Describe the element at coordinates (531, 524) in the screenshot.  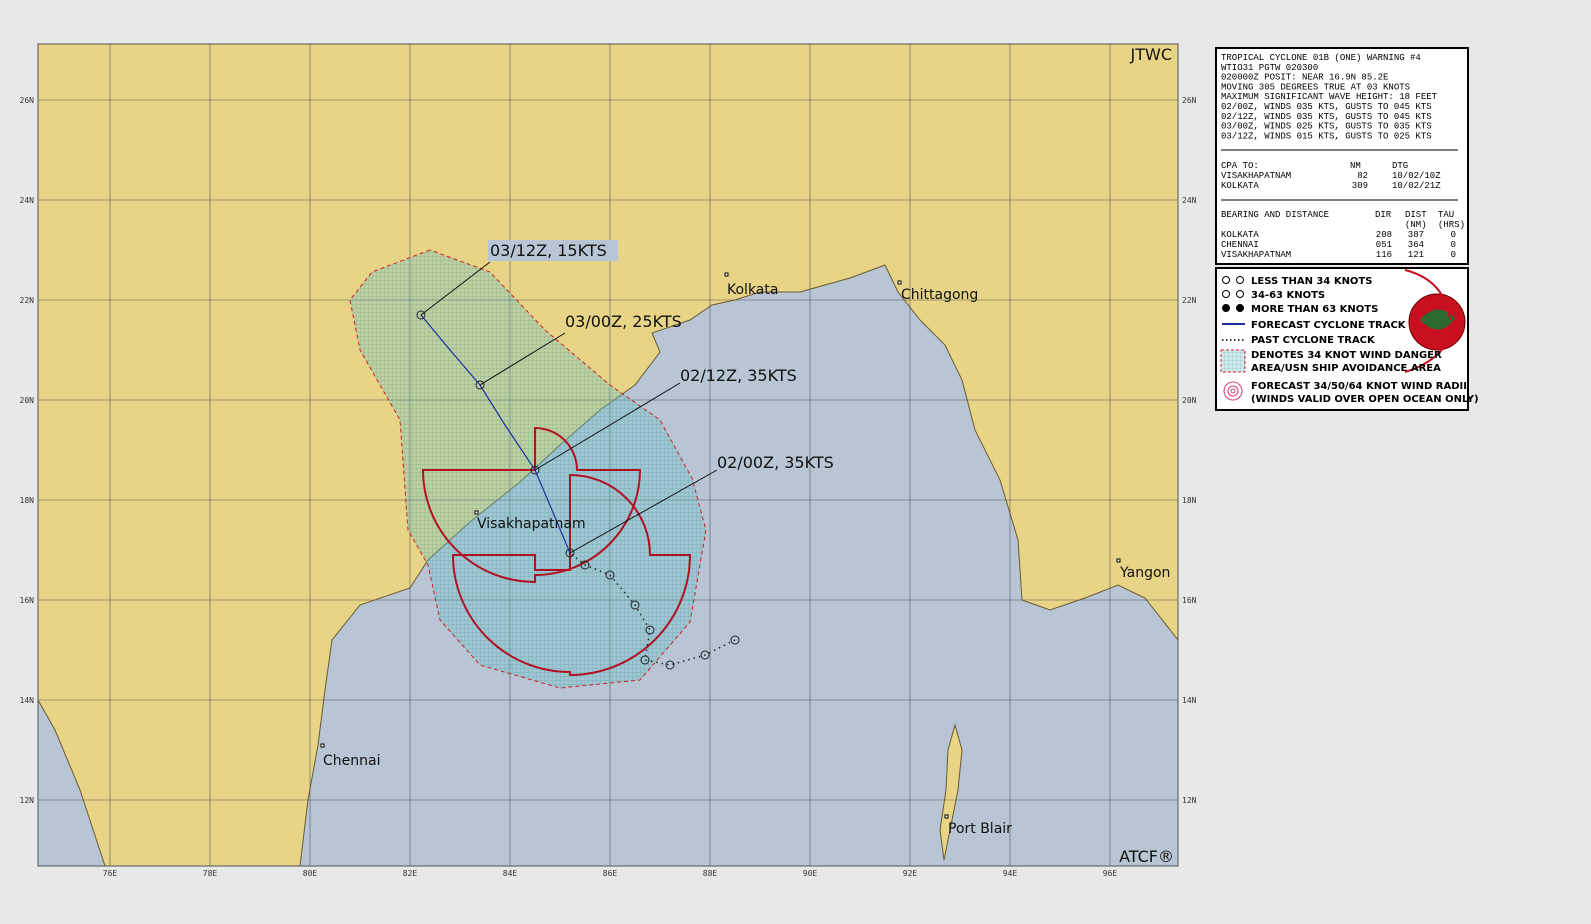
I see `city-label: Visakhapatnam` at that location.